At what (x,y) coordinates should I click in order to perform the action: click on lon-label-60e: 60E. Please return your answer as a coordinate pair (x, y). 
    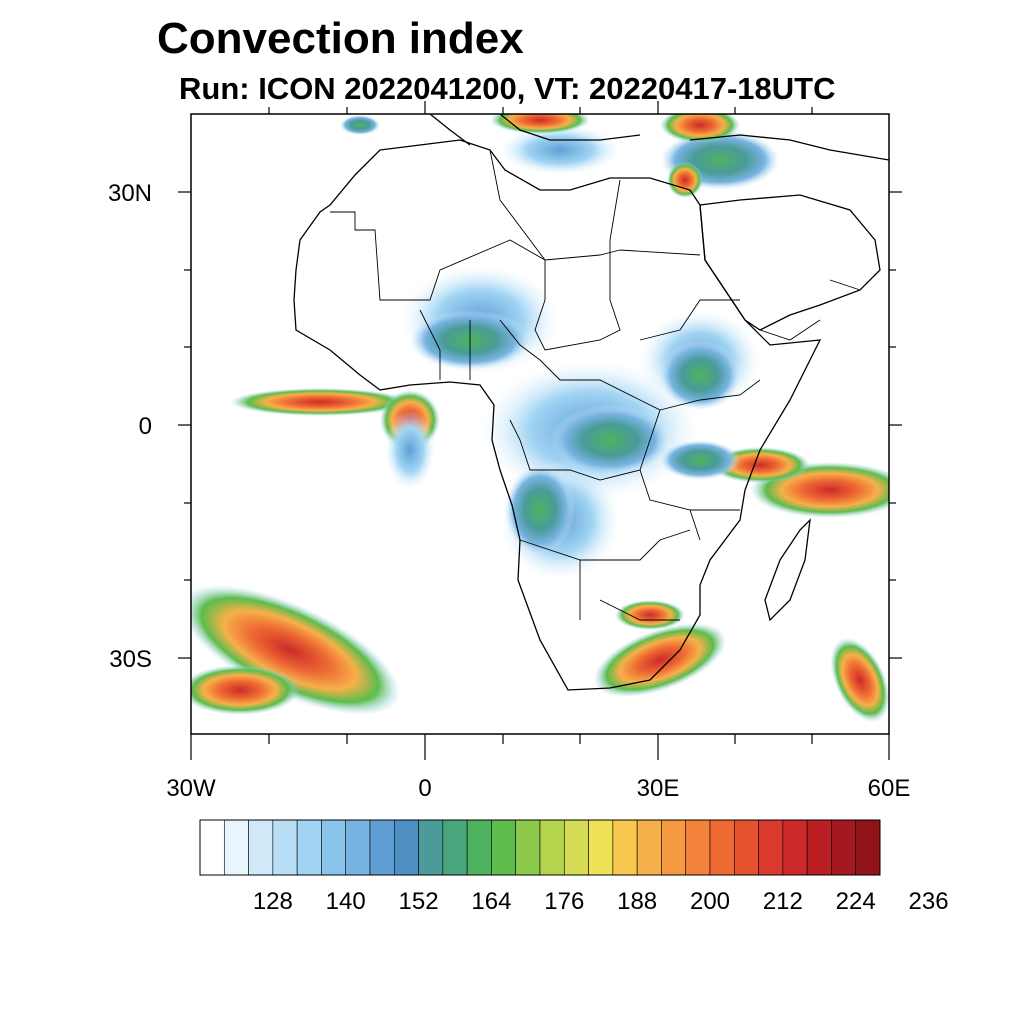
    Looking at the image, I should click on (889, 788).